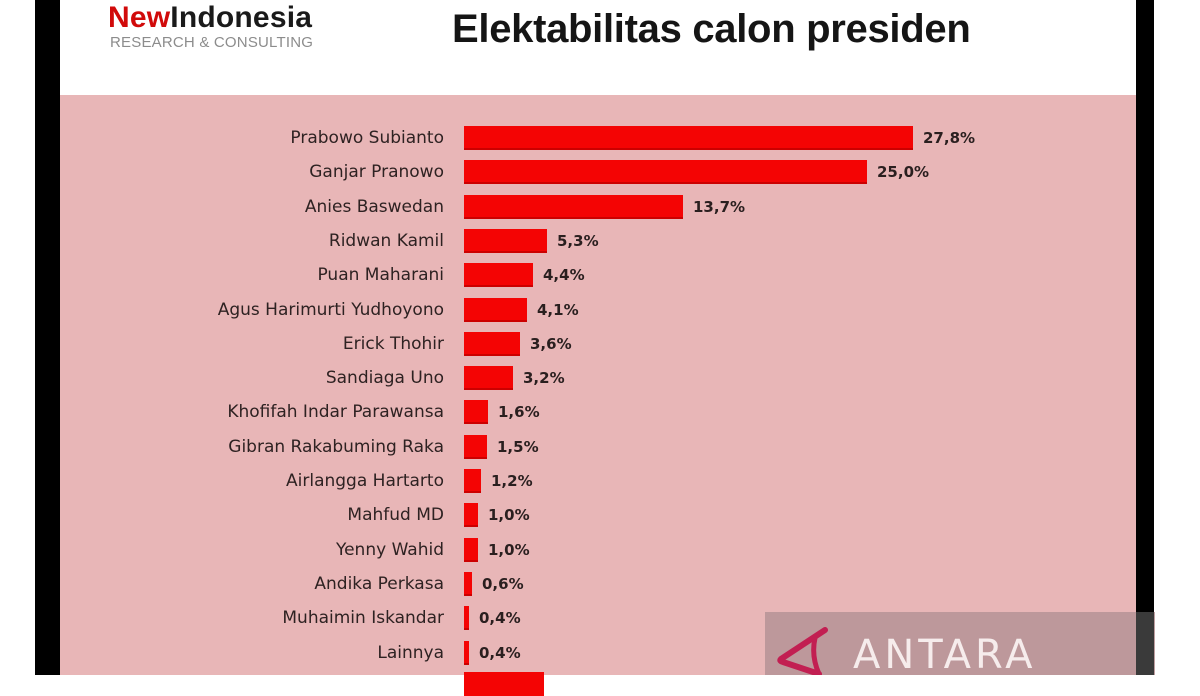  Describe the element at coordinates (376, 172) in the screenshot. I see `category-label: Ganjar Pranowo` at that location.